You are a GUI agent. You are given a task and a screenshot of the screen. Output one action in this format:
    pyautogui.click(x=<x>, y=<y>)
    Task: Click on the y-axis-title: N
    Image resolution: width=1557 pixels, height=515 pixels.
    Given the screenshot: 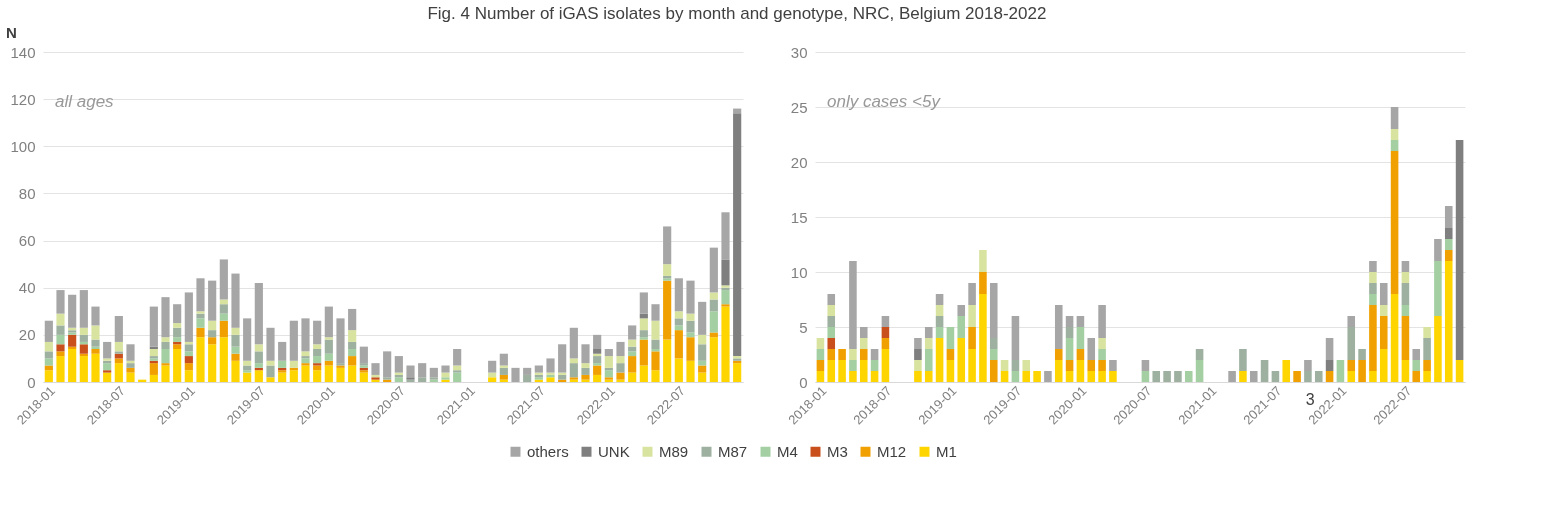 What is the action you would take?
    pyautogui.click(x=11, y=32)
    